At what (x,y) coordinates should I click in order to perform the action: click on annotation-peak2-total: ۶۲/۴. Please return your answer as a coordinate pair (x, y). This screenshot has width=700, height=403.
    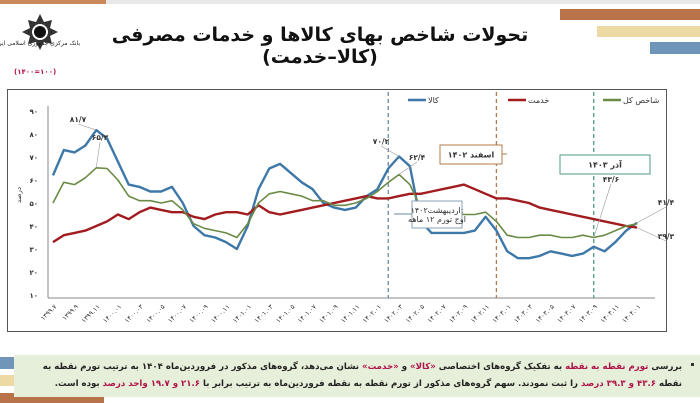
    Looking at the image, I should click on (417, 157).